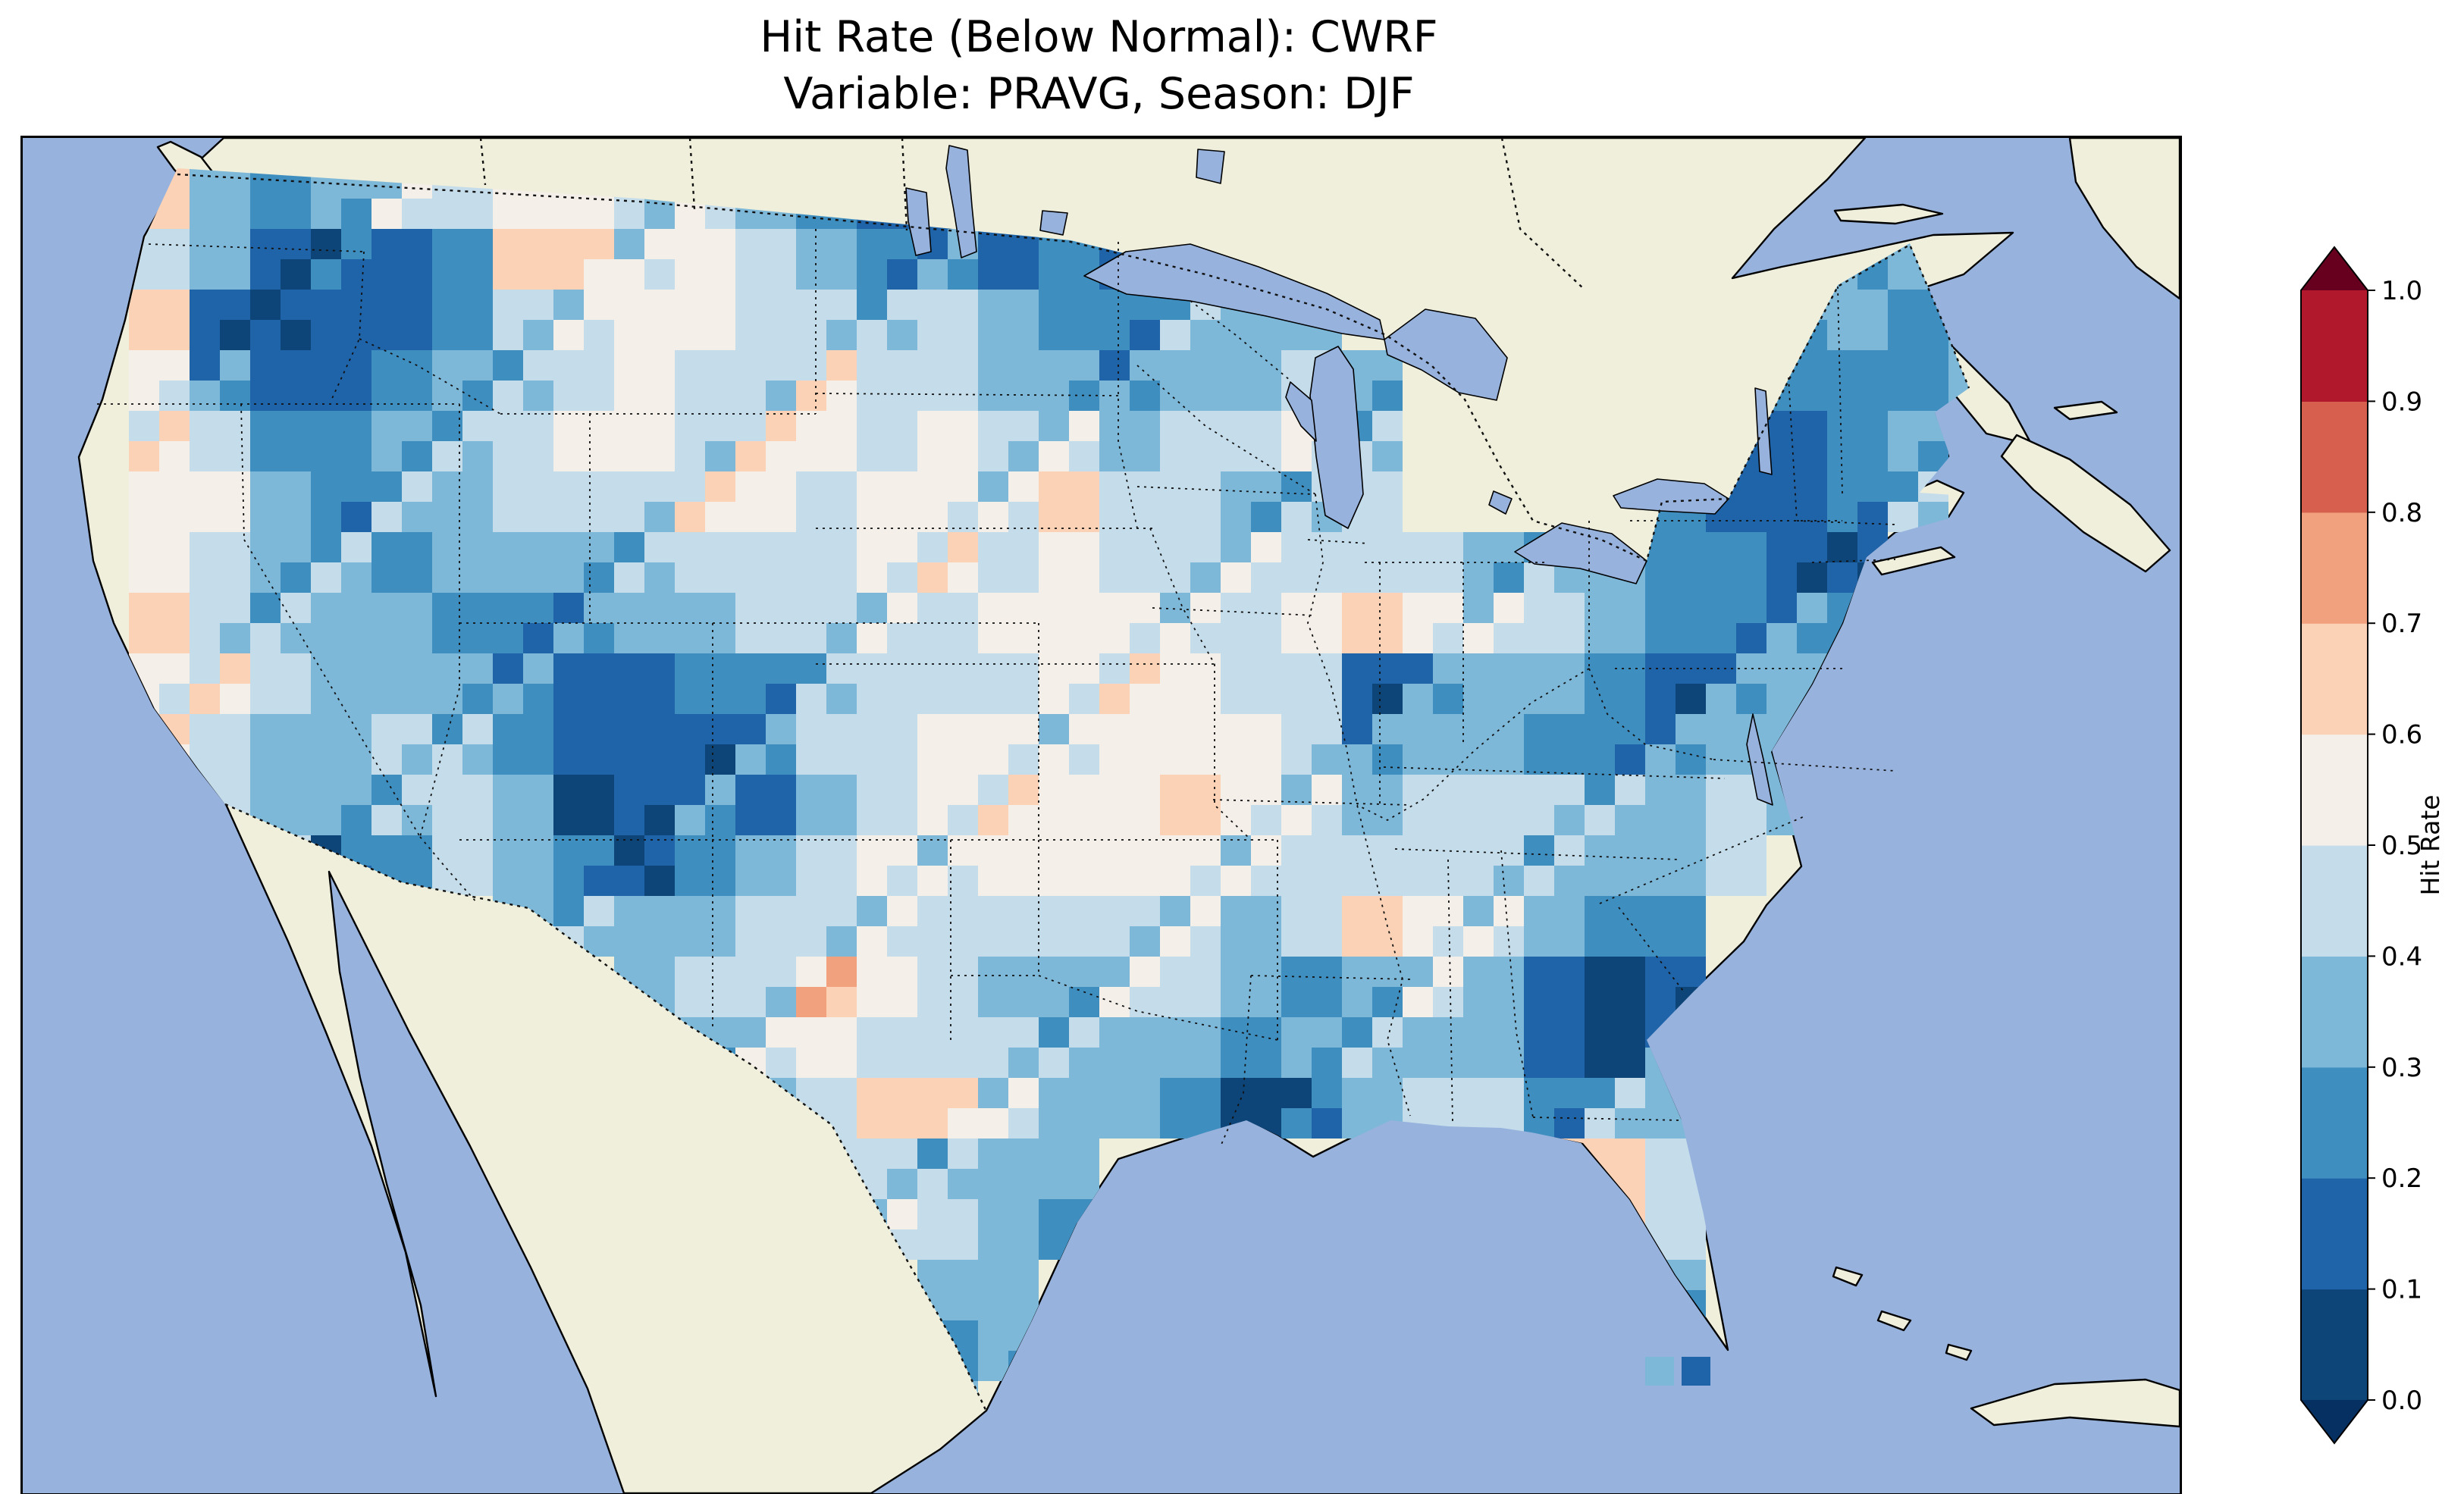 This screenshot has width=2464, height=1494. Describe the element at coordinates (2334, 1421) in the screenshot. I see `colorbar-under-arrow` at that location.